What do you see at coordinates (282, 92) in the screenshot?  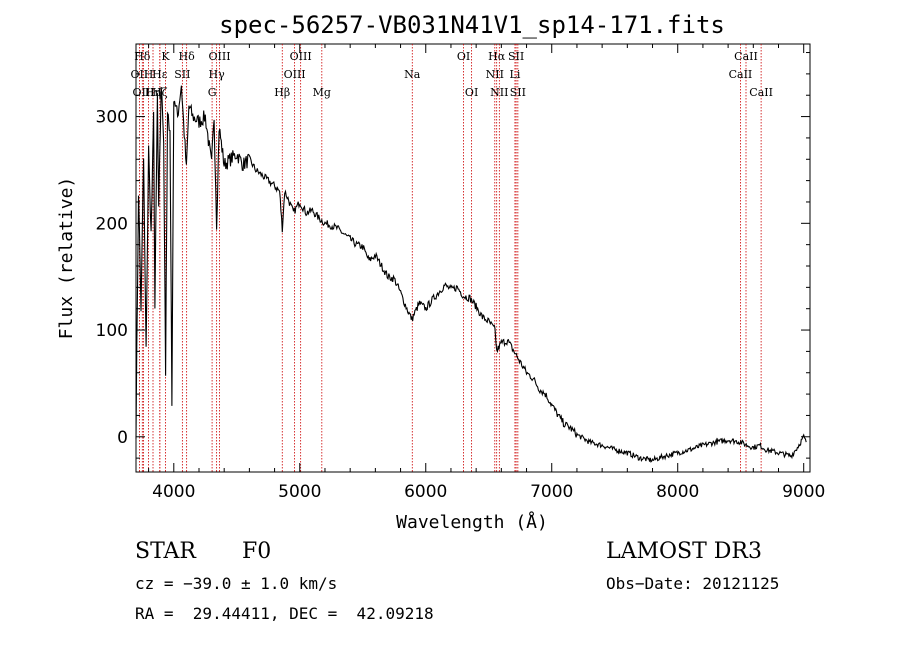 I see `marker-label-23: Hβ` at bounding box center [282, 92].